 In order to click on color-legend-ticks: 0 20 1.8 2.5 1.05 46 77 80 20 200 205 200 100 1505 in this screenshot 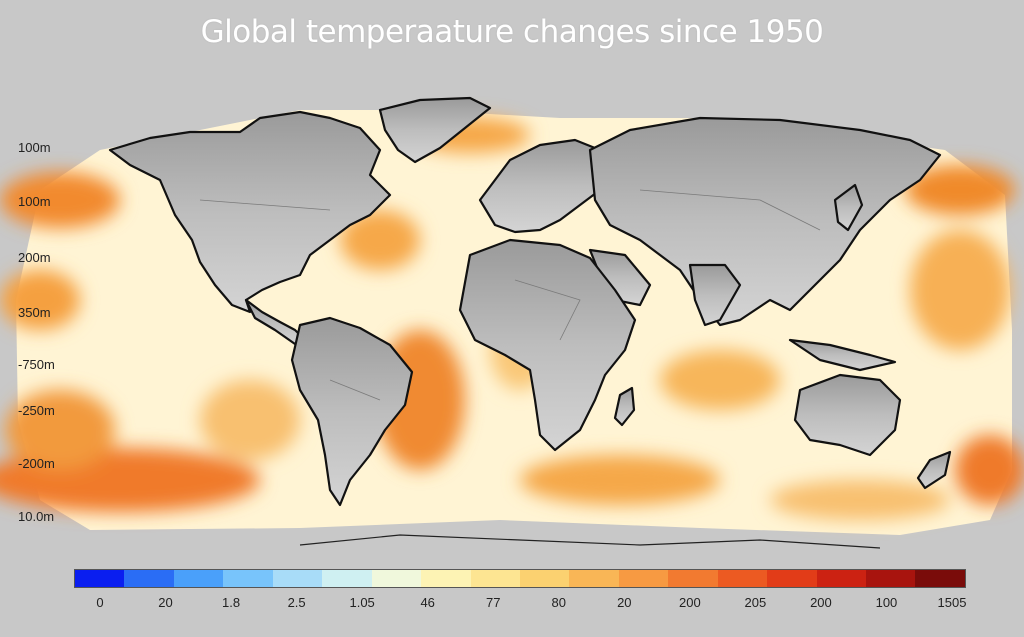, I will do `click(520, 605)`.